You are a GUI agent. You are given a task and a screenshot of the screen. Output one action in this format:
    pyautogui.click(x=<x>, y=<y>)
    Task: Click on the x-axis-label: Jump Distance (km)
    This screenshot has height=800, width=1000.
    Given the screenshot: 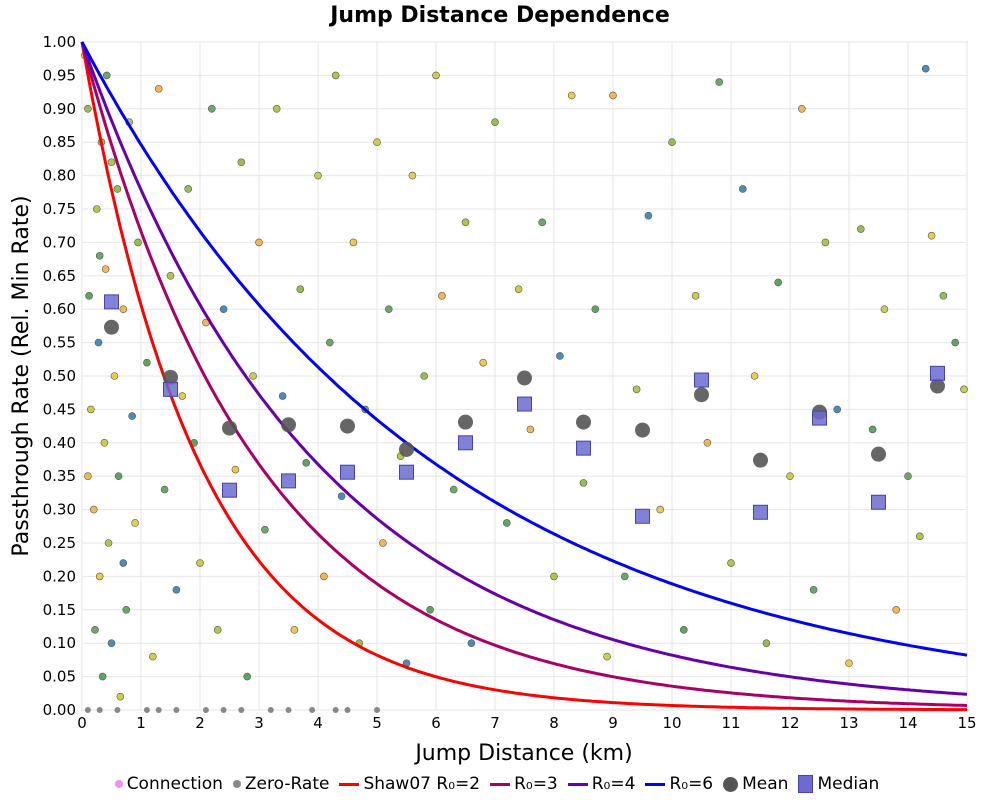 What is the action you would take?
    pyautogui.click(x=522, y=753)
    